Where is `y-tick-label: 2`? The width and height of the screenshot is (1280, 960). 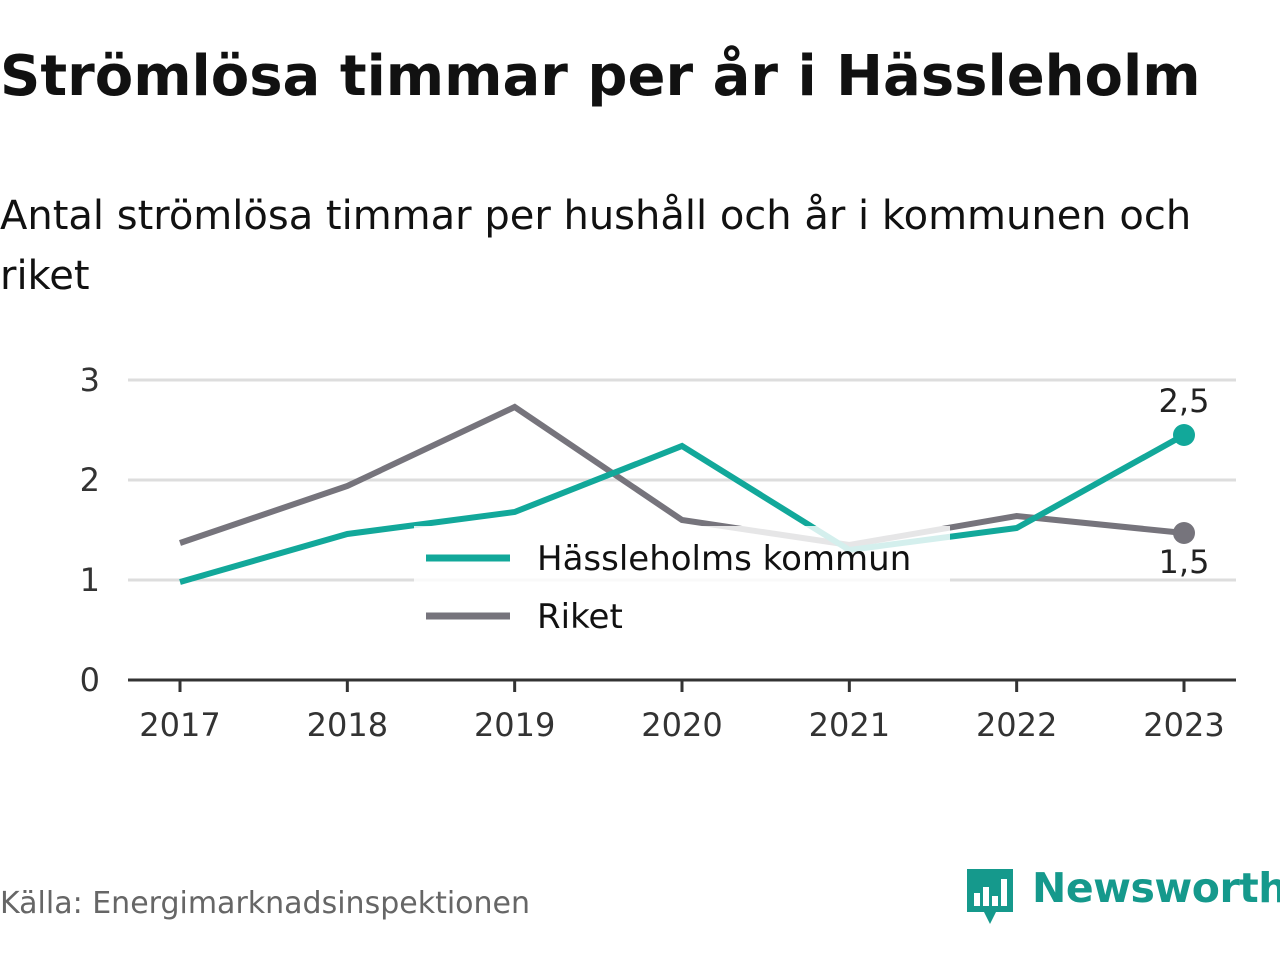 y-tick-label: 2 is located at coordinates (90, 480).